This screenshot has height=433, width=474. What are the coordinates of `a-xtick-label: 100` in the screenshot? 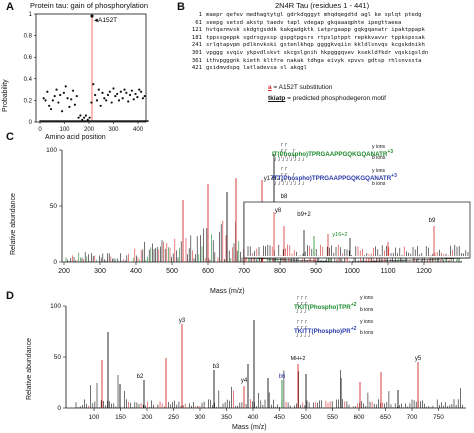 It's located at (64, 130).